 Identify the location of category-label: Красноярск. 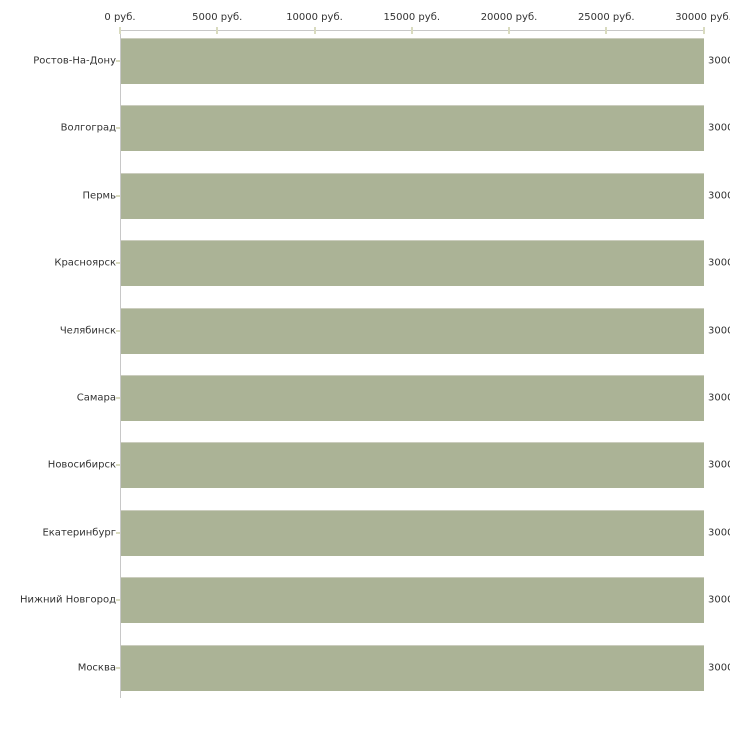
(85, 263).